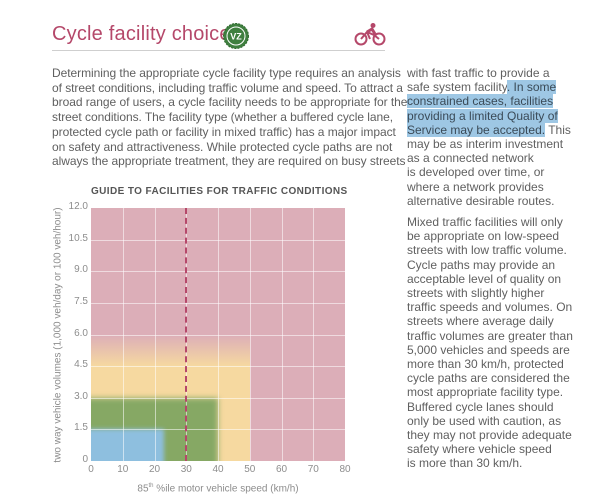  I want to click on text-segment: as a connected network, so click(470, 158).